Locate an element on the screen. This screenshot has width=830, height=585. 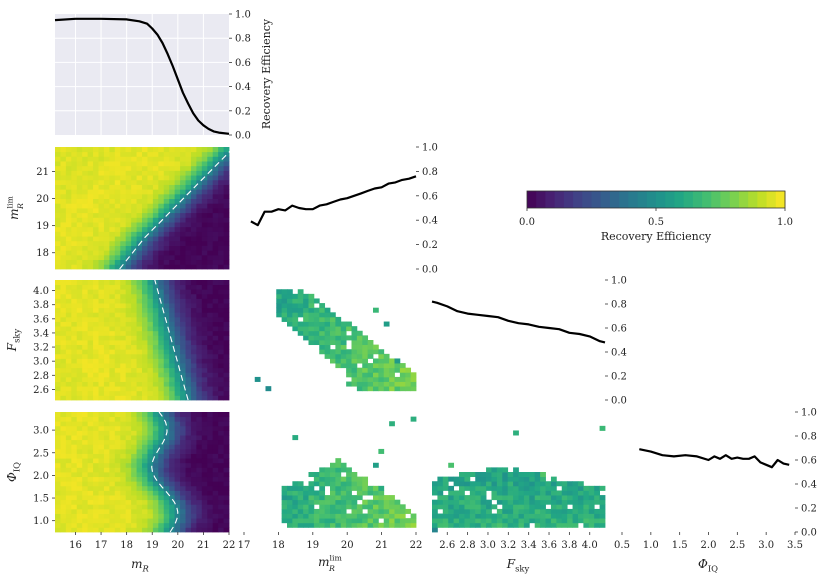
ytick-label: 0.0 is located at coordinates (430, 270).